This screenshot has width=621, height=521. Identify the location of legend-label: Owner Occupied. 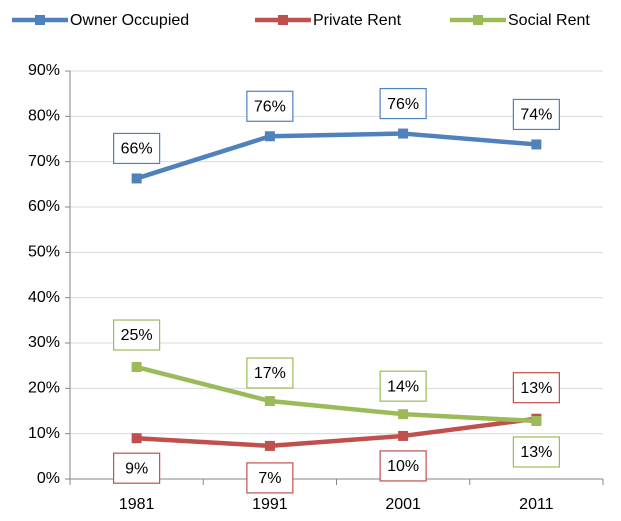
(129, 20).